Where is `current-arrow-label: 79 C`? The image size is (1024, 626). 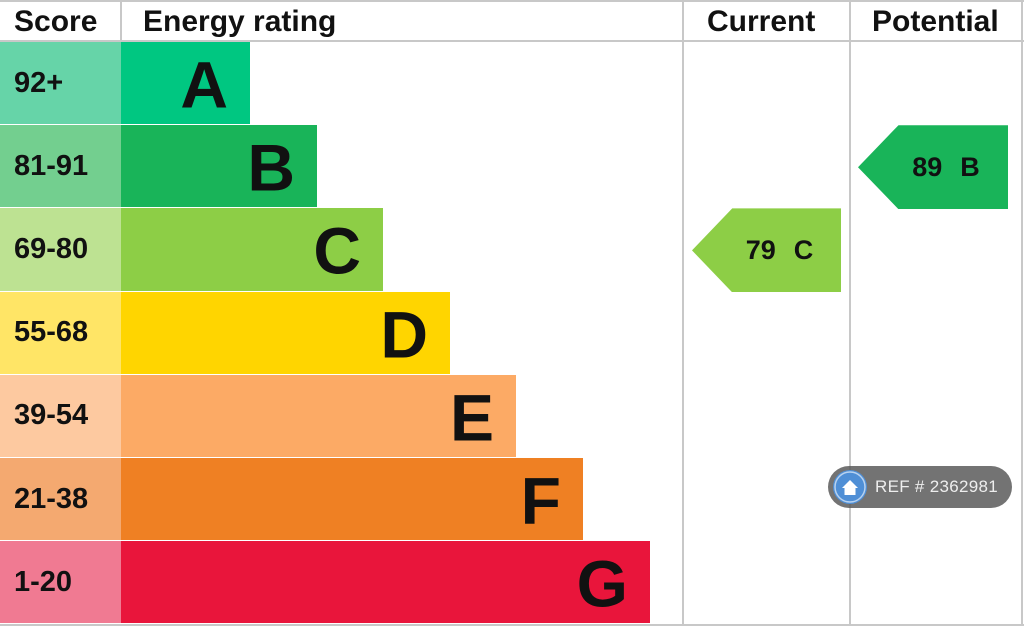 current-arrow-label: 79 C is located at coordinates (766, 250).